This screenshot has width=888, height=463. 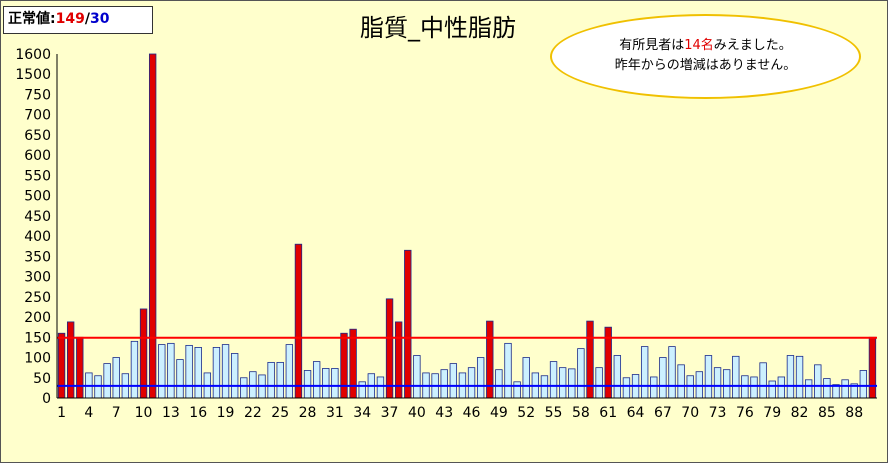 I want to click on x-tick-label: 13, so click(x=171, y=413).